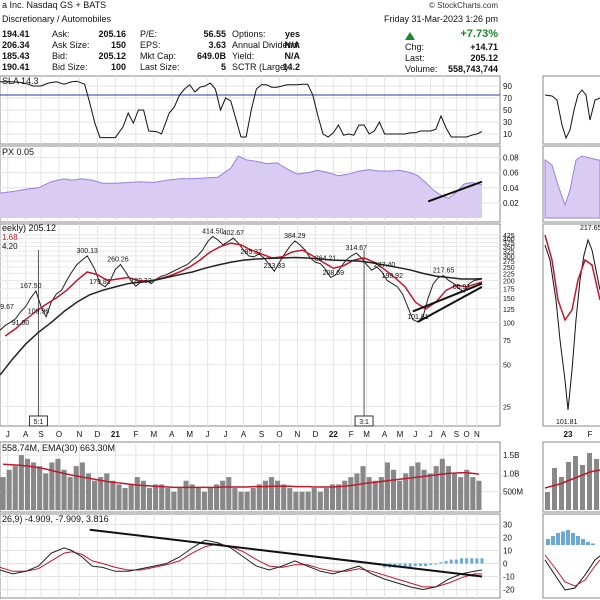  Describe the element at coordinates (507, 365) in the screenshot. I see `price-tick: 50` at that location.